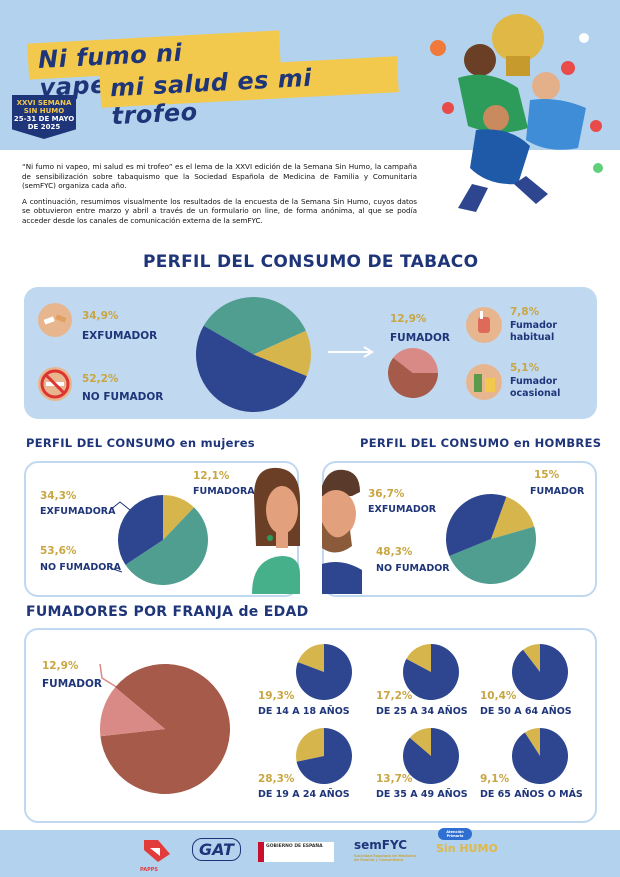 This screenshot has width=620, height=877. Describe the element at coordinates (402, 509) in the screenshot. I see `label-exfumador-h: EXFUMADOR` at that location.